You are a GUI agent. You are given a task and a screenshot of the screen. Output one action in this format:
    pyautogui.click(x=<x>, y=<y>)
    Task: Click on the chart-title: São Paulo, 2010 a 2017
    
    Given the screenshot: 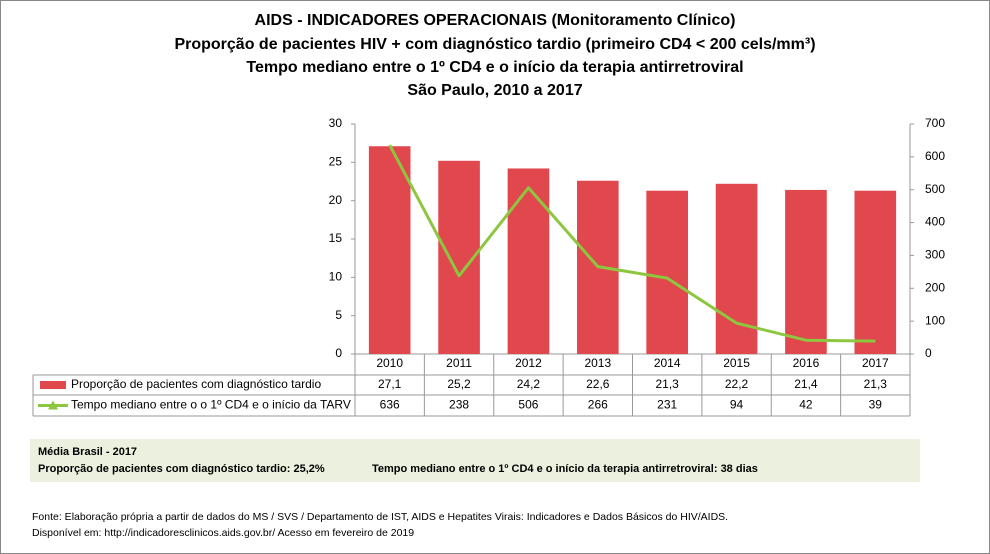 What is the action you would take?
    pyautogui.click(x=494, y=90)
    